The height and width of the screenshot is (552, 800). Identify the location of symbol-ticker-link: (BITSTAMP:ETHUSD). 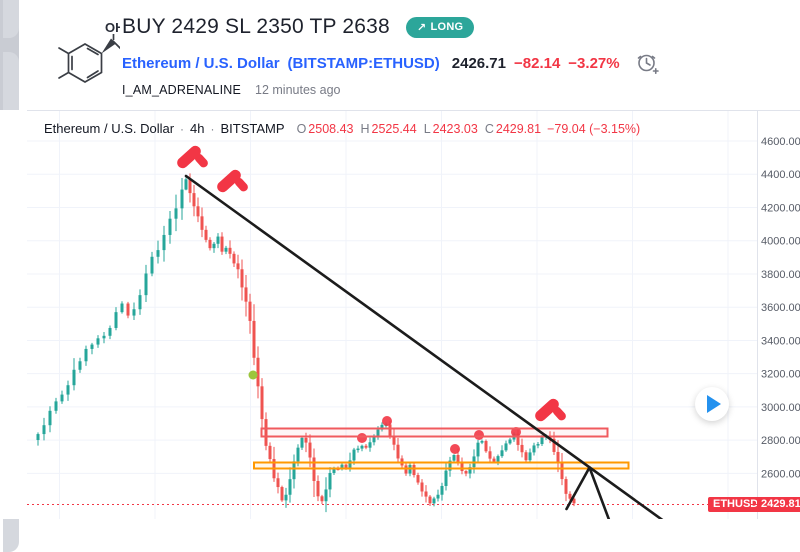
(363, 63).